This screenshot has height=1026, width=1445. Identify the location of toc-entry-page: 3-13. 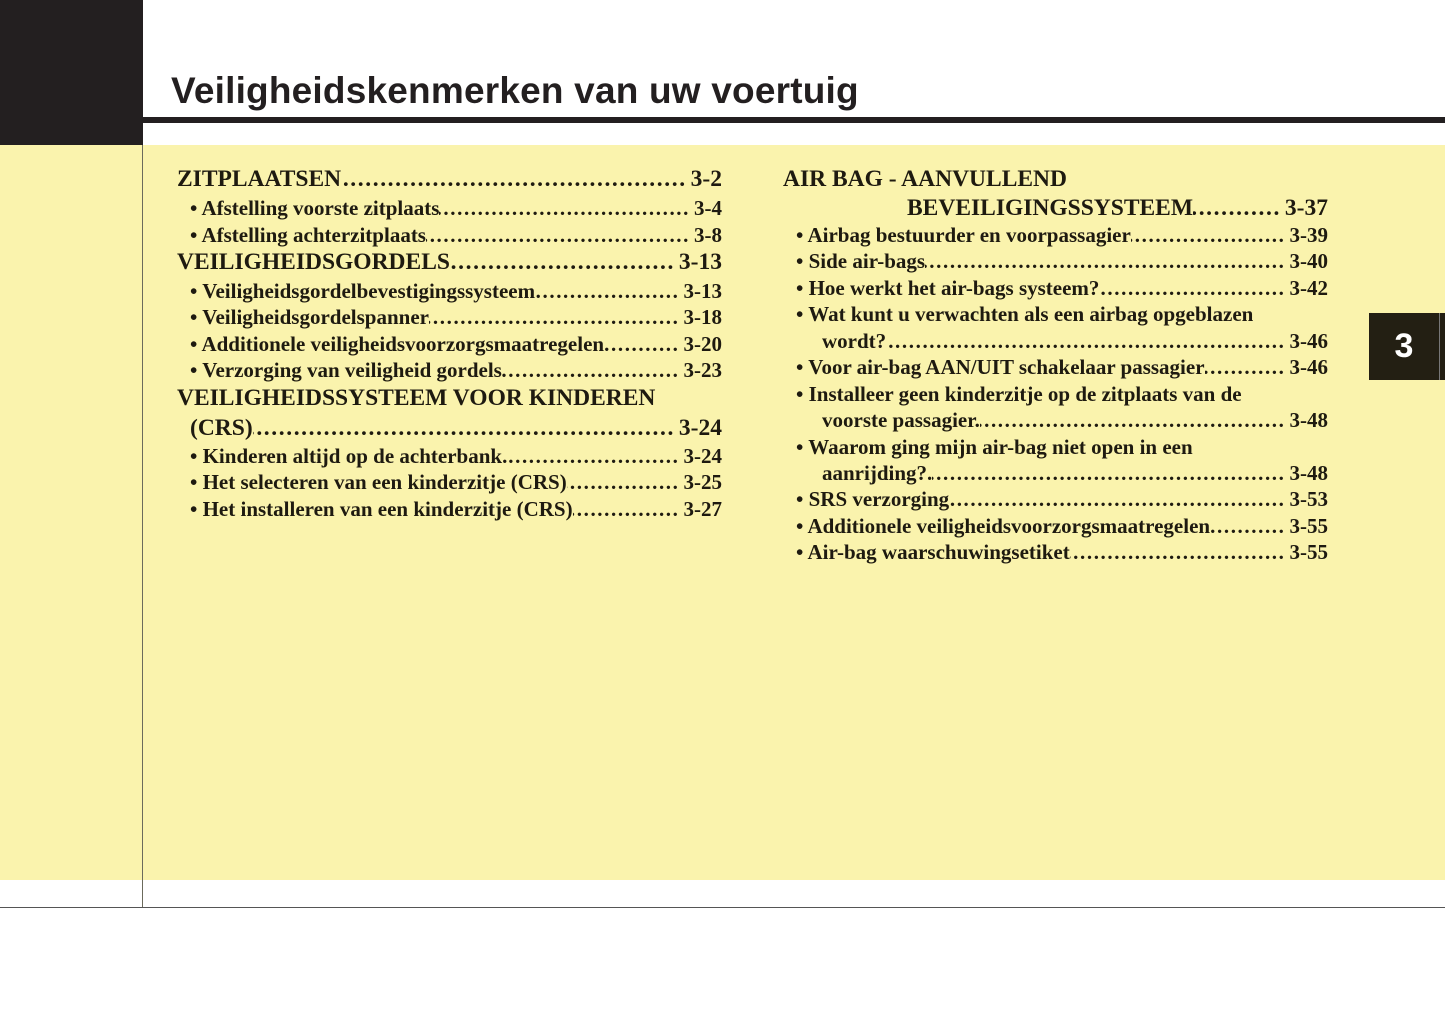
(703, 291).